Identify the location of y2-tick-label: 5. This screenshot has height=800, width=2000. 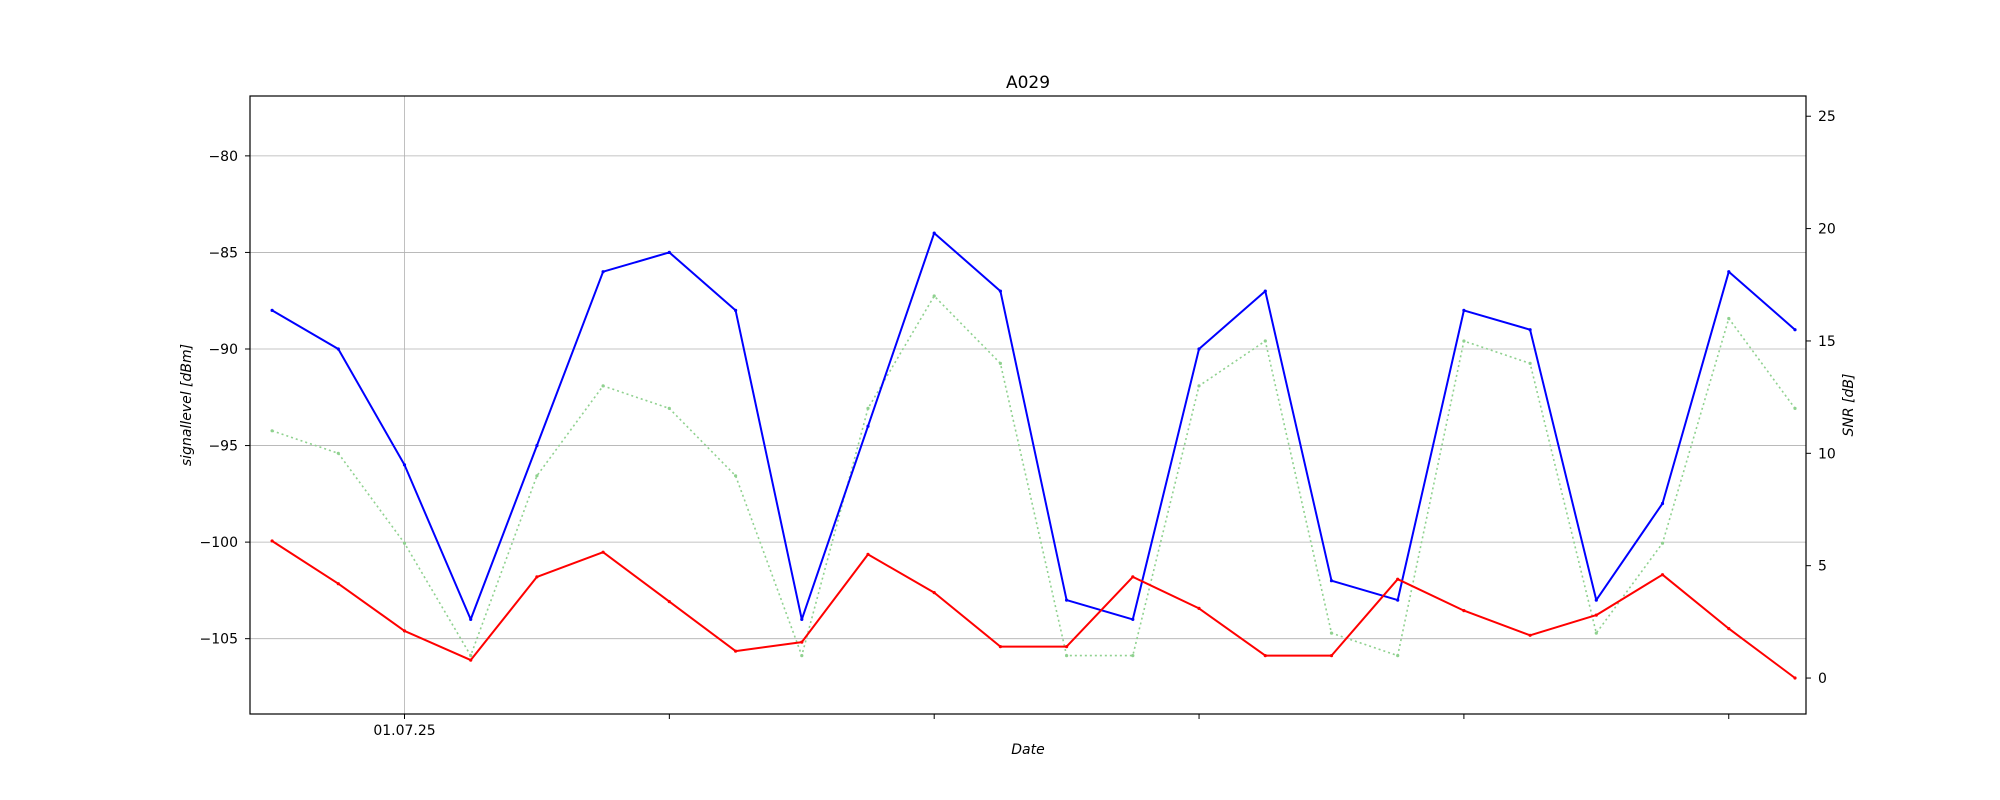
(1822, 567).